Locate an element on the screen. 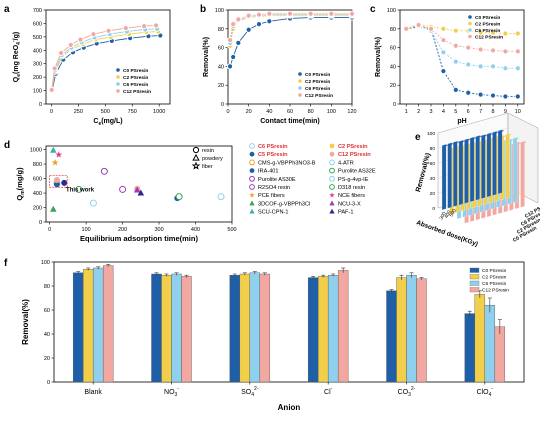  legend-swatch is located at coordinates (474, 283).